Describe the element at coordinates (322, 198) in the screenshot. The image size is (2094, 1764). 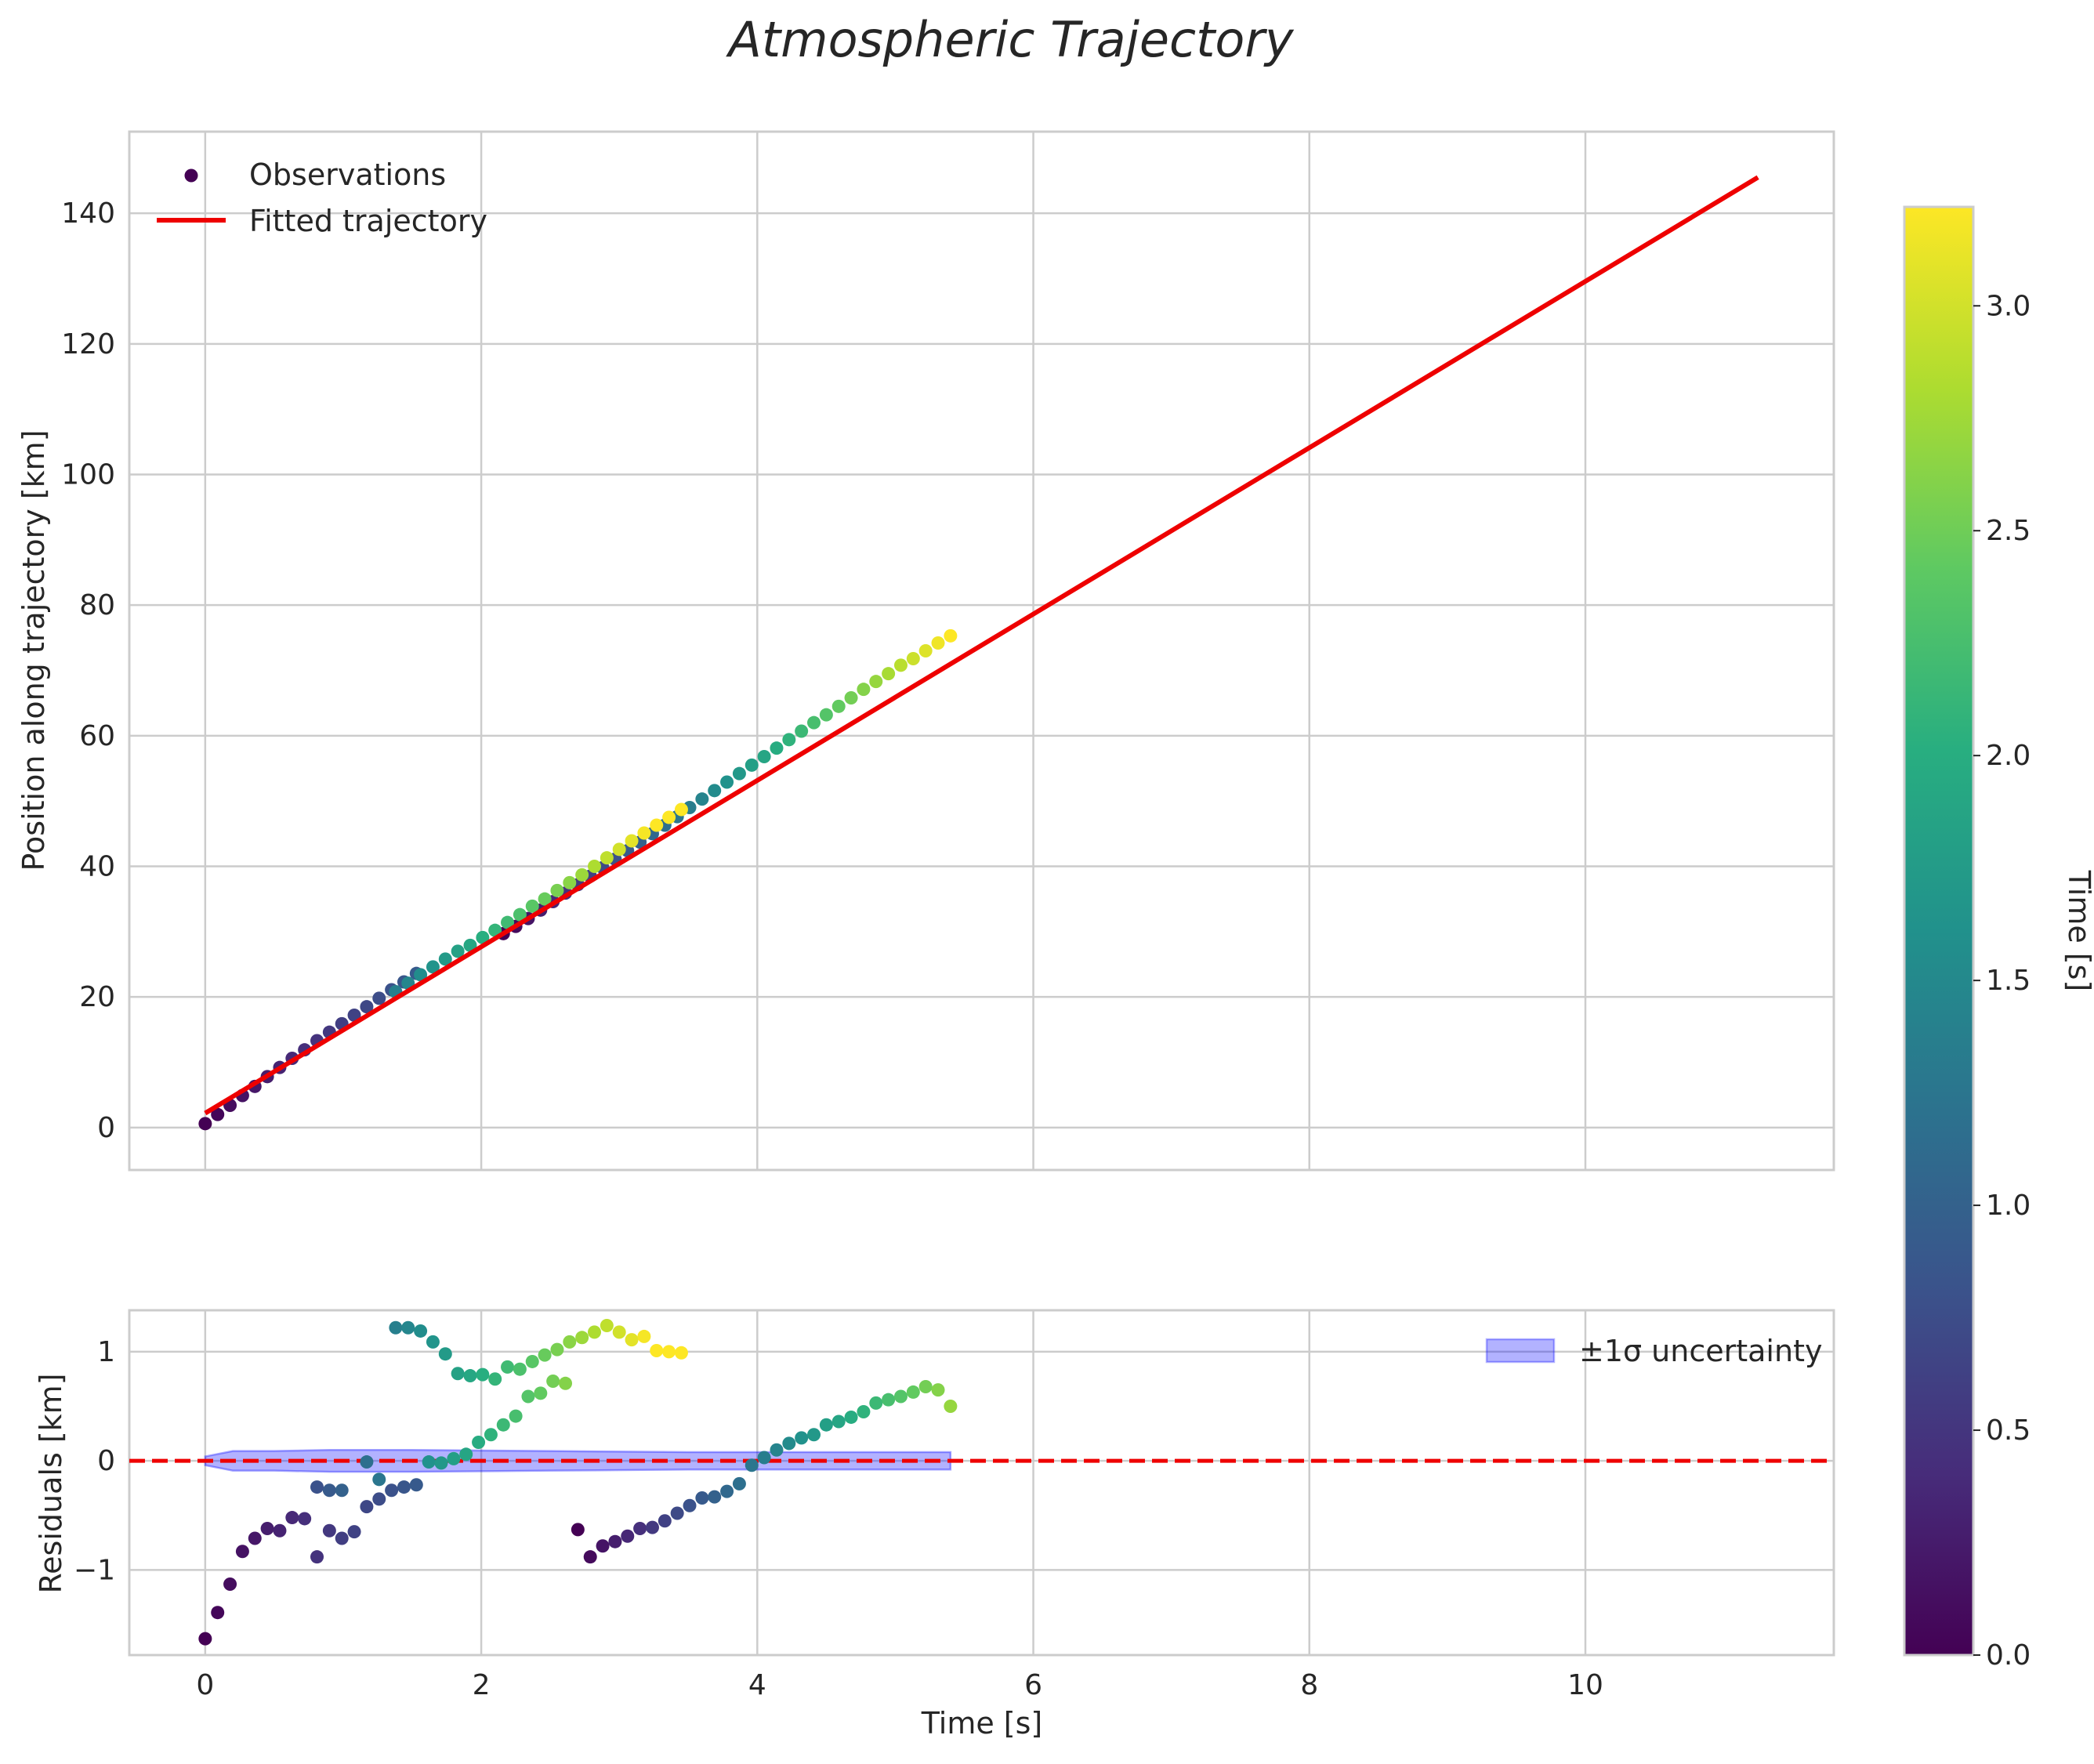
I see `top-legend: Observations Fitted trajectory` at that location.